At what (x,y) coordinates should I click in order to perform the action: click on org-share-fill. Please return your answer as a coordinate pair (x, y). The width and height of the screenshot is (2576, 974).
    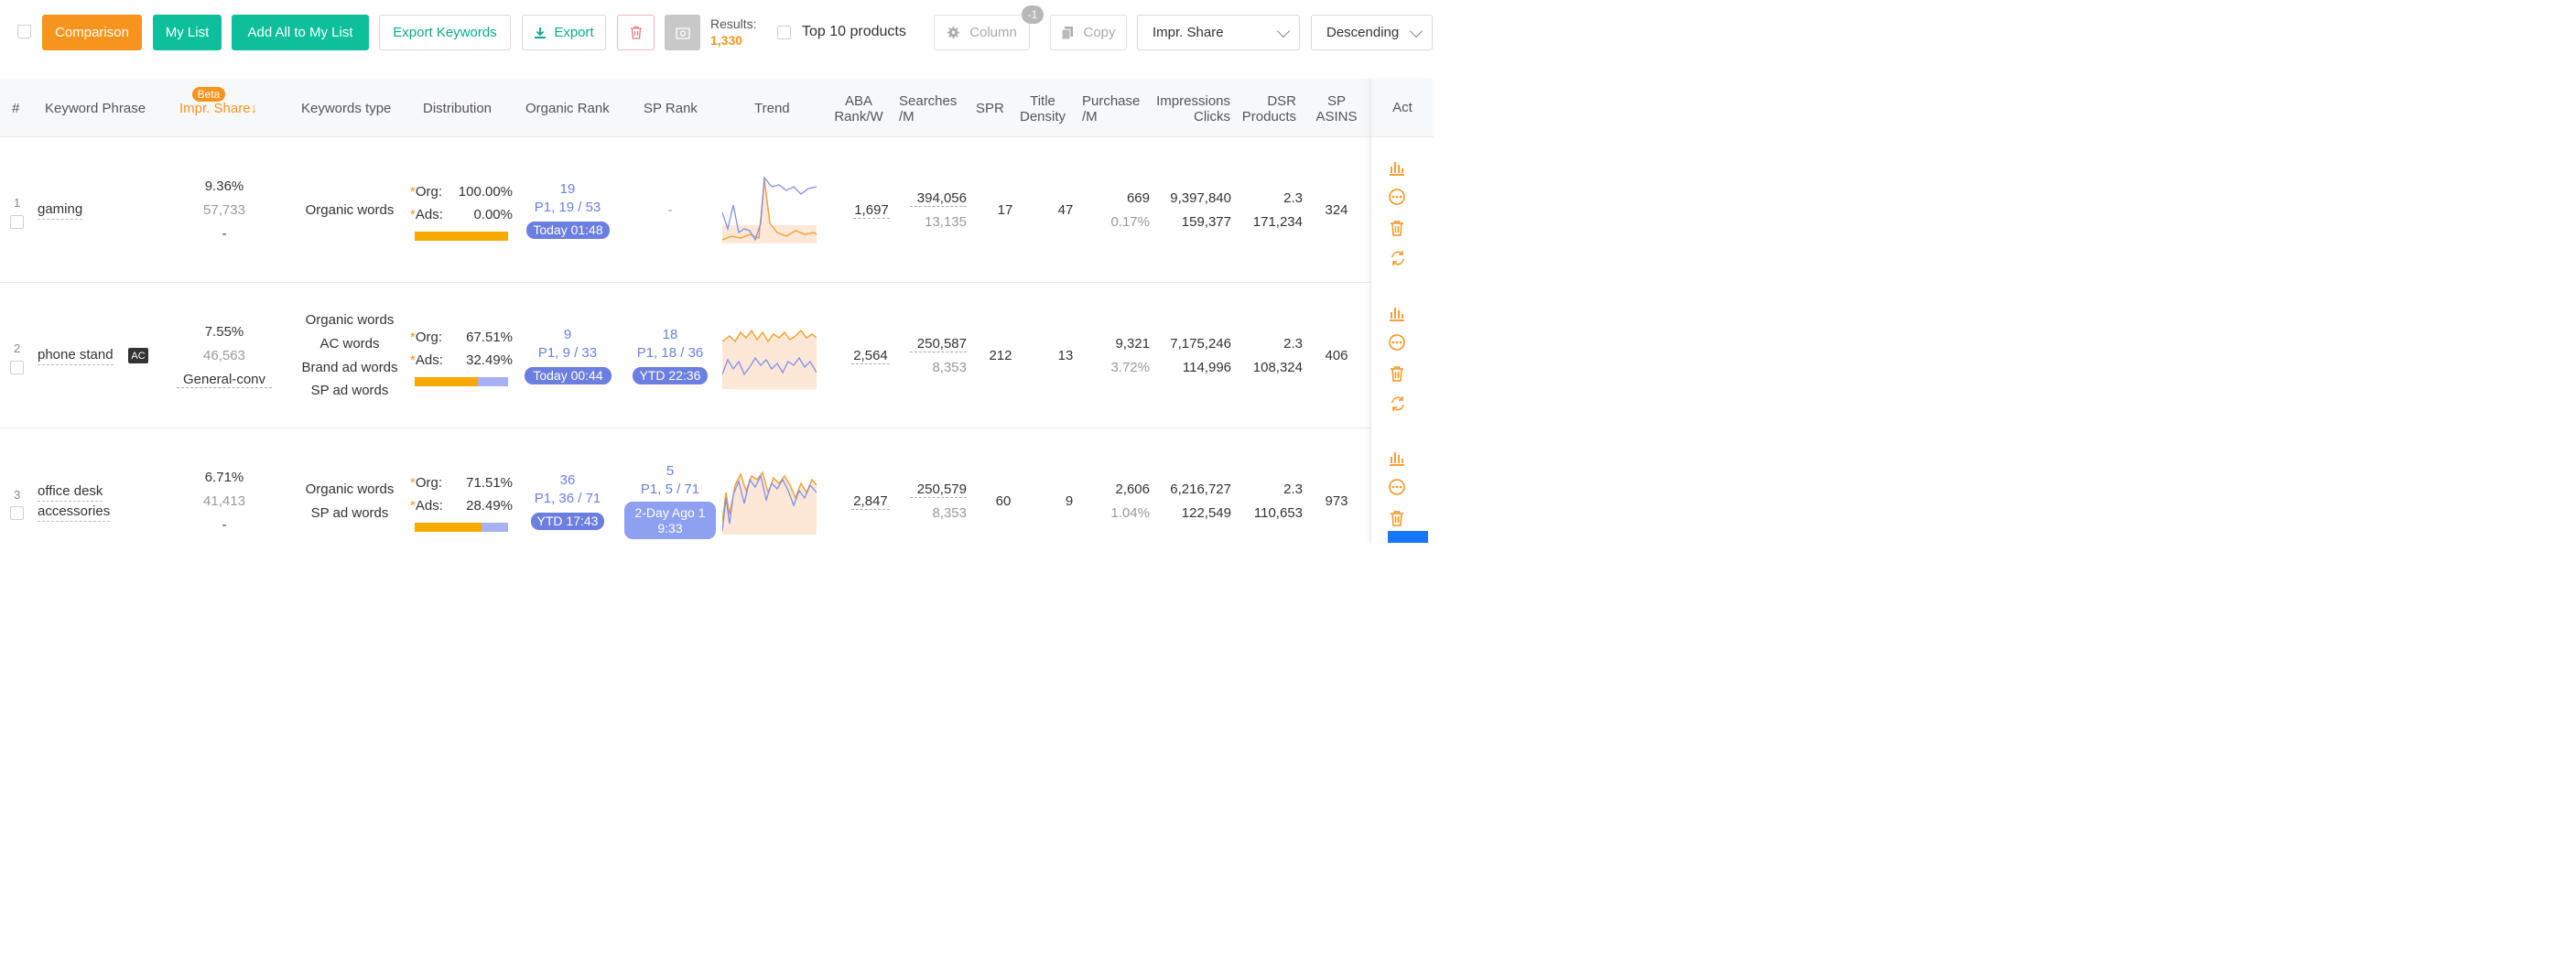
    Looking at the image, I should click on (462, 236).